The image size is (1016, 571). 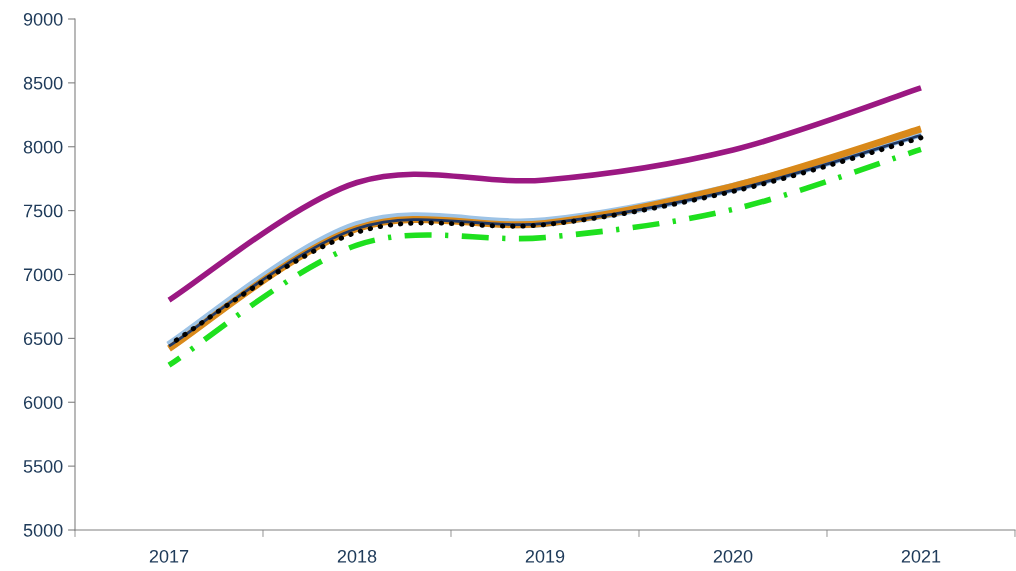 I want to click on y-tick-label: 8500, so click(x=43, y=83).